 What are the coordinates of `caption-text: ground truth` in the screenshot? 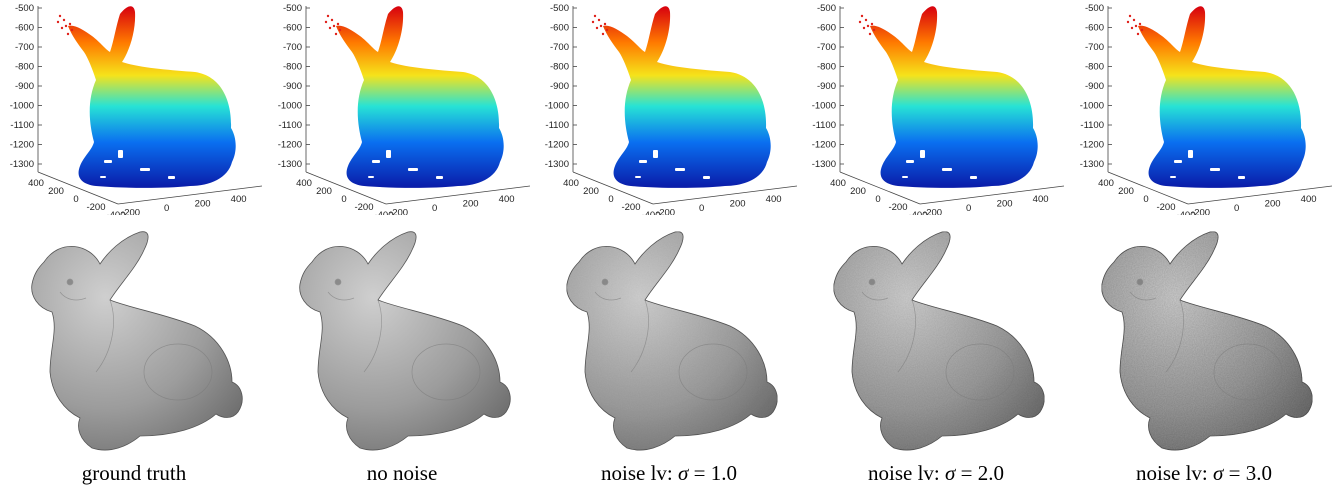 It's located at (134, 473).